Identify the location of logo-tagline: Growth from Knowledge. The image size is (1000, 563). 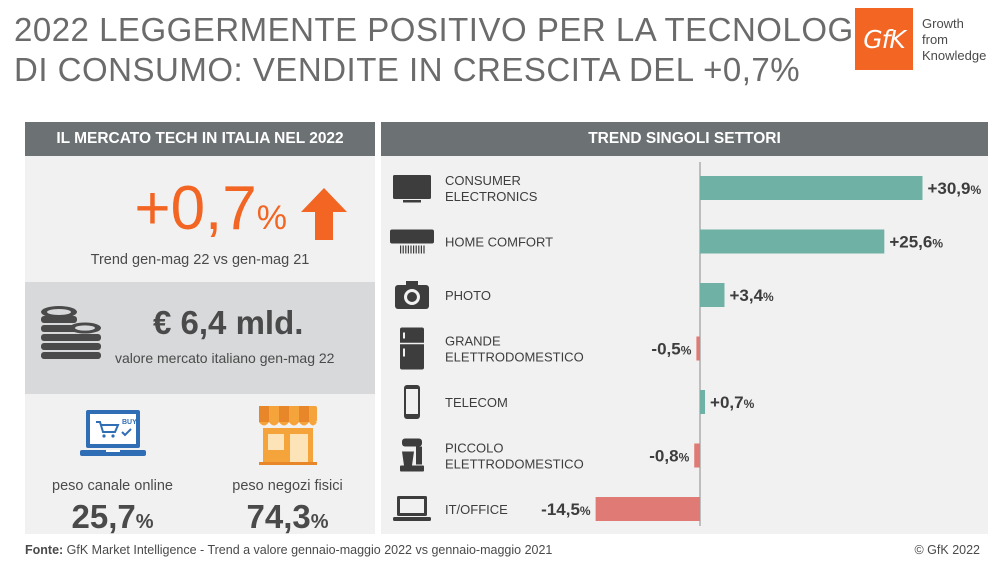
(954, 40).